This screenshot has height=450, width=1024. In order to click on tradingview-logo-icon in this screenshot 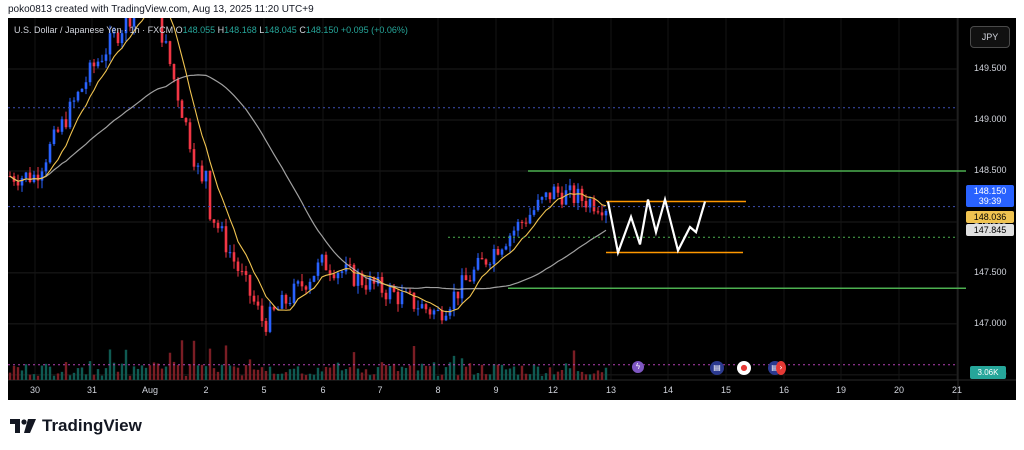, I will do `click(23, 426)`.